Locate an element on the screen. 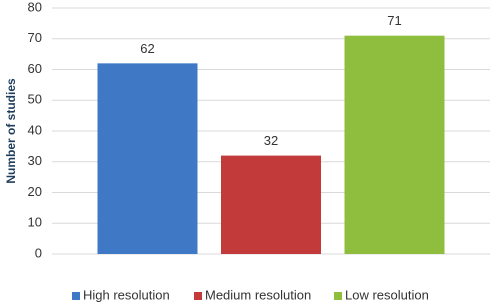  y-tick-label: 70 is located at coordinates (35, 37).